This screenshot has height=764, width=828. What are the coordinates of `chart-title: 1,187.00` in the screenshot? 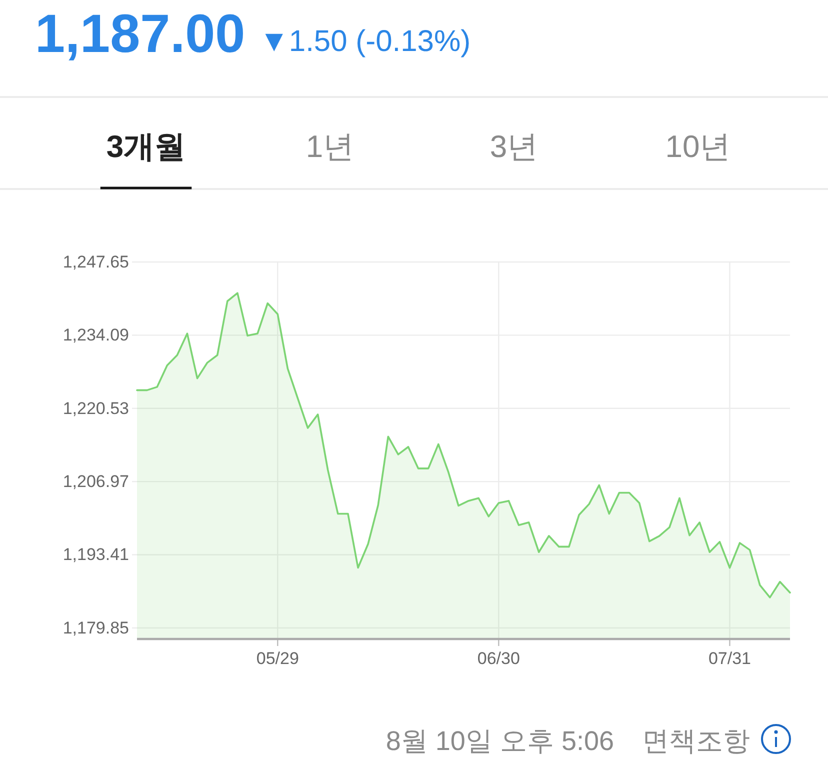 It's located at (140, 34).